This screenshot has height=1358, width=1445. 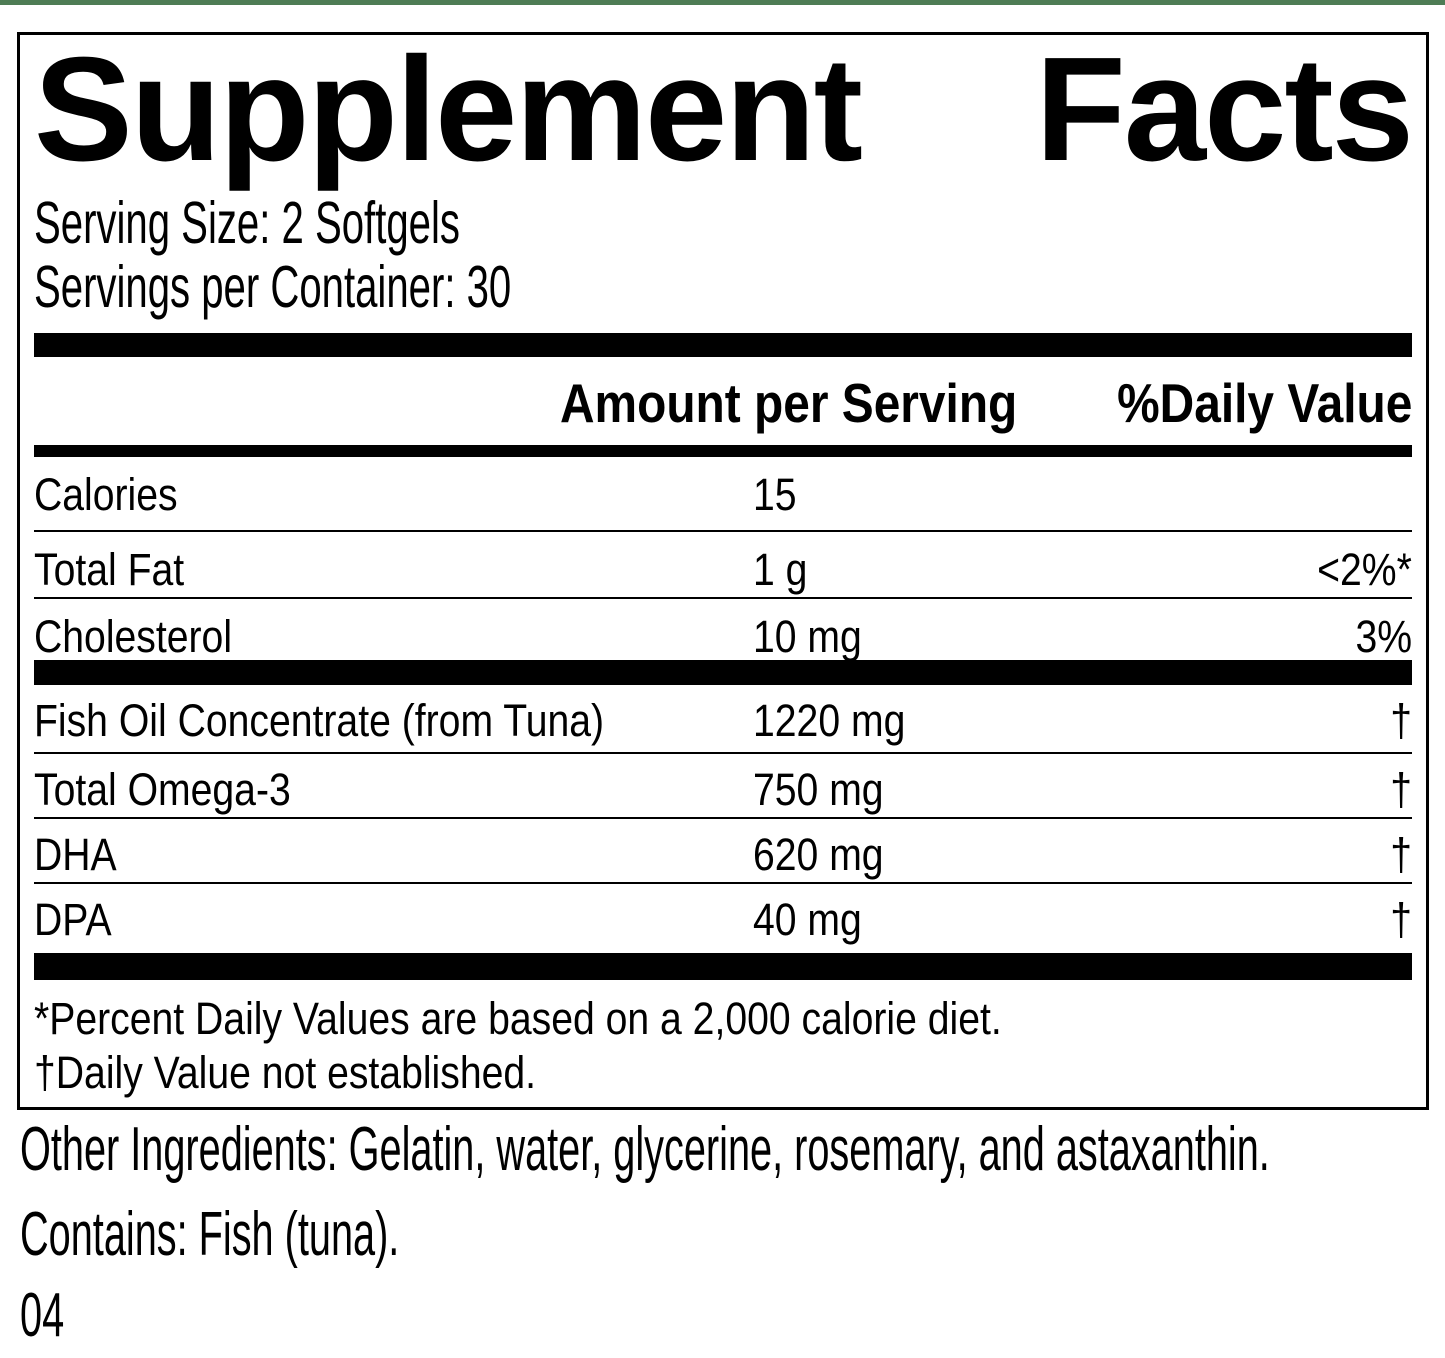 I want to click on item-code-text: 04, so click(x=42, y=1315).